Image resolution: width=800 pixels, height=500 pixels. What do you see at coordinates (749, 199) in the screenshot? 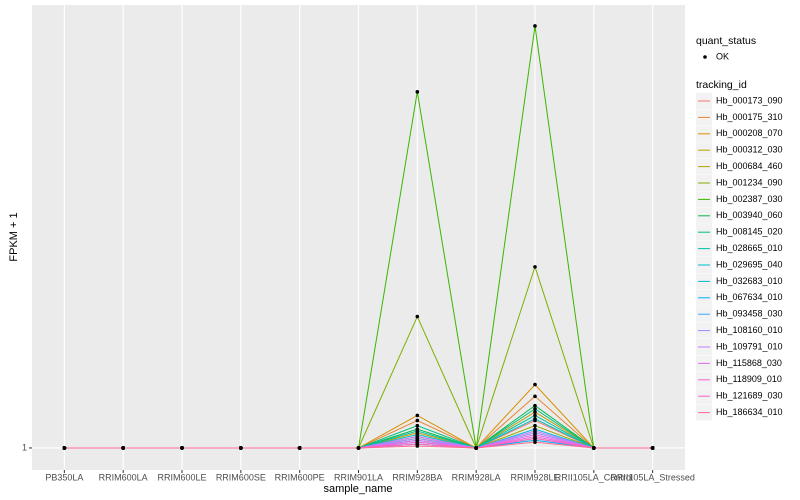
I see `legend-label: Hb_002387_030` at bounding box center [749, 199].